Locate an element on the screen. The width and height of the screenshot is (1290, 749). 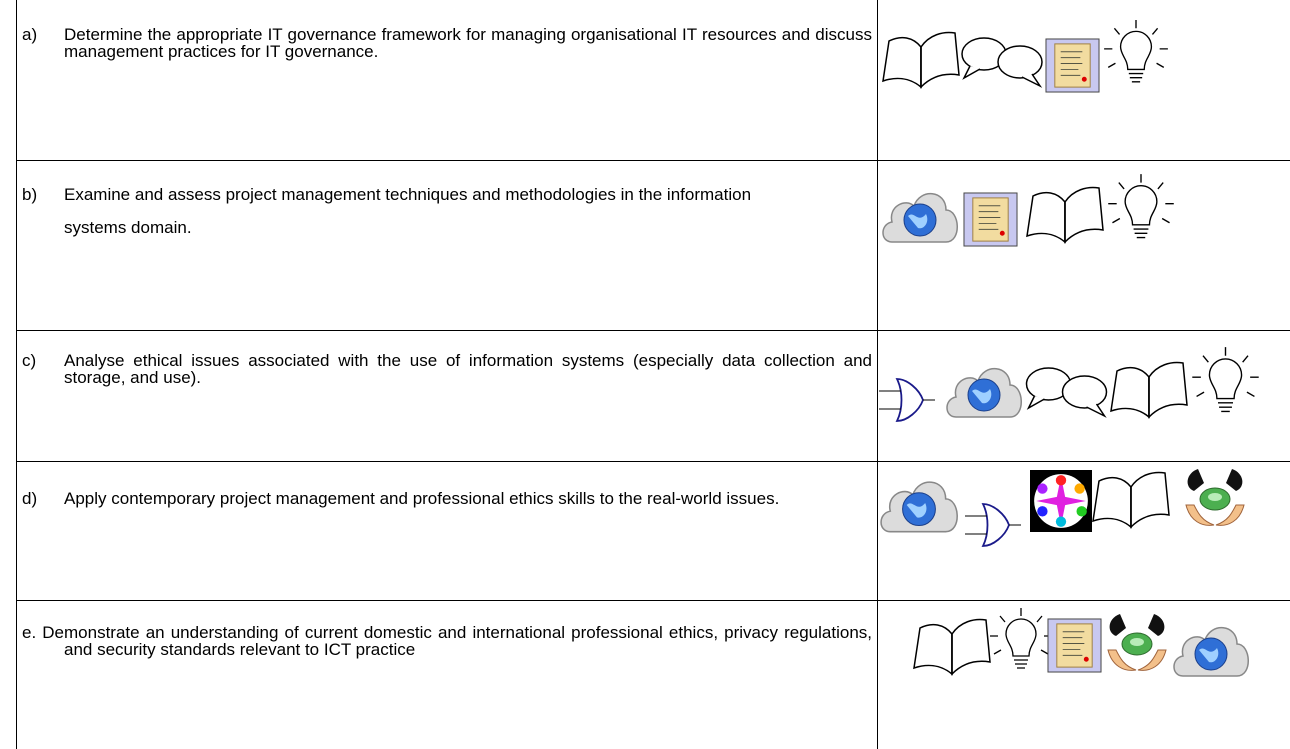
row-a-icons is located at coordinates (1025, 56).